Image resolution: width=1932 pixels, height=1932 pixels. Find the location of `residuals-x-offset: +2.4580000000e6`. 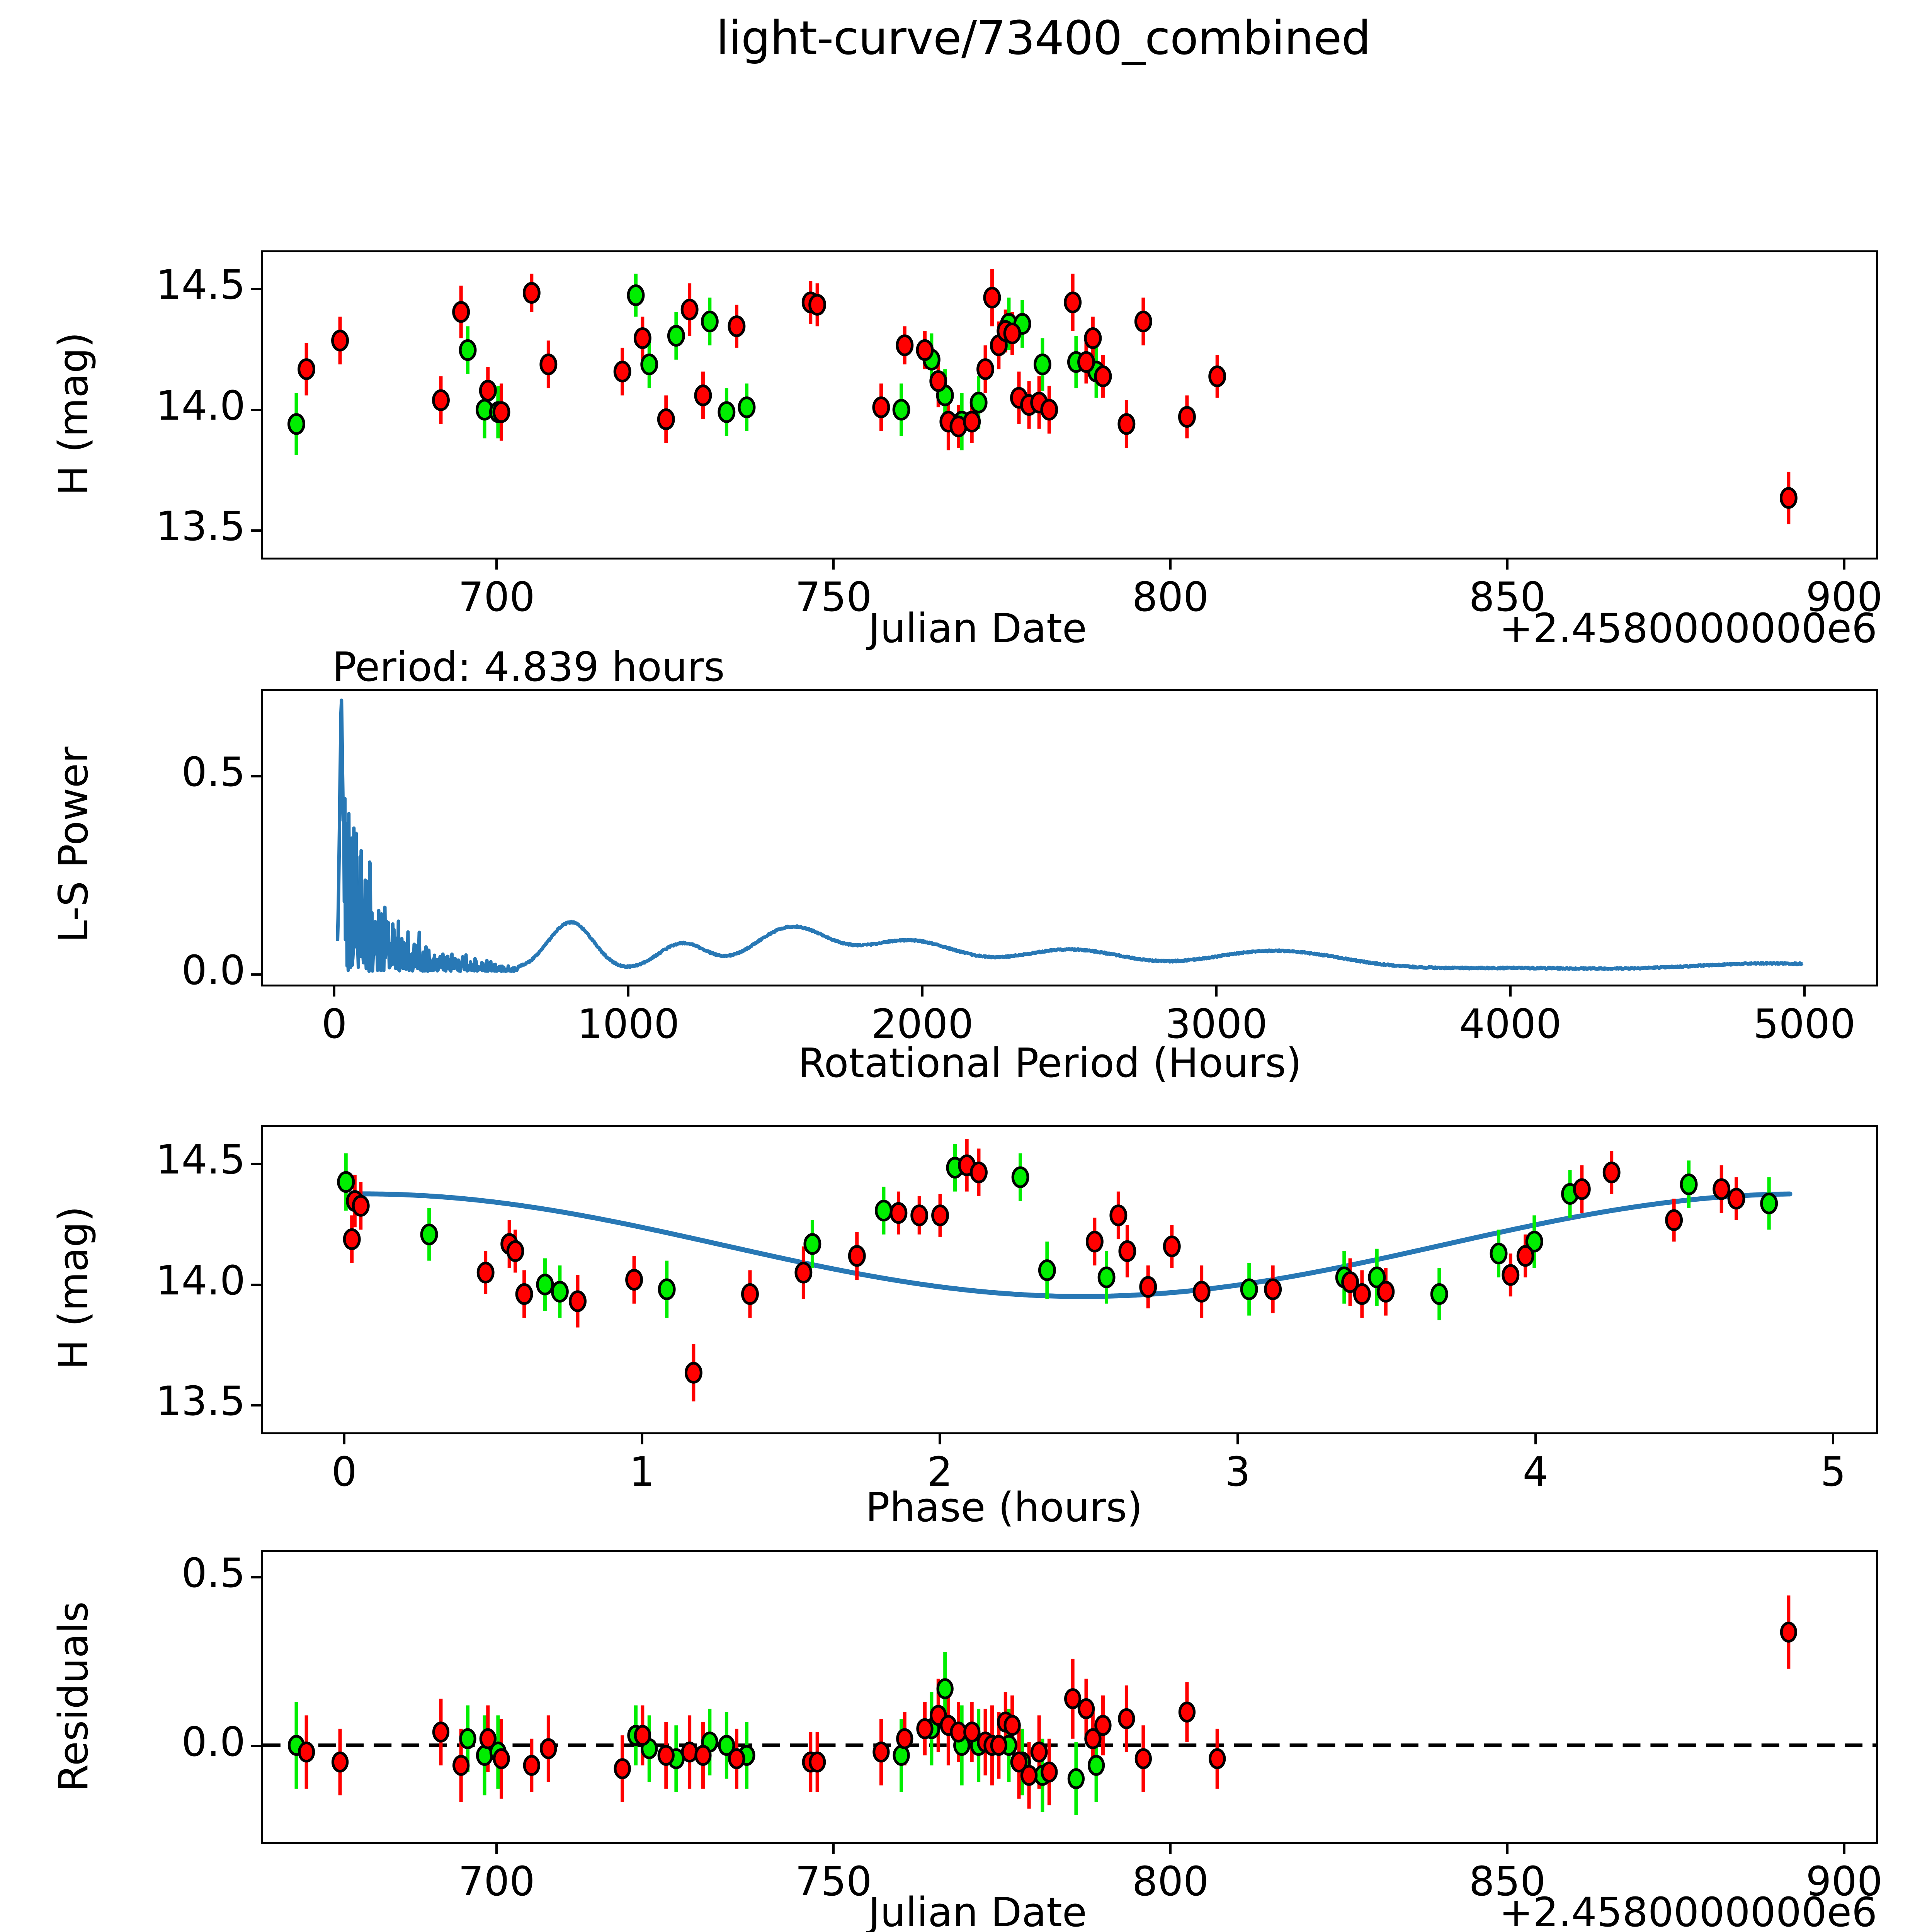

residuals-x-offset: +2.4580000000e6 is located at coordinates (1688, 1911).